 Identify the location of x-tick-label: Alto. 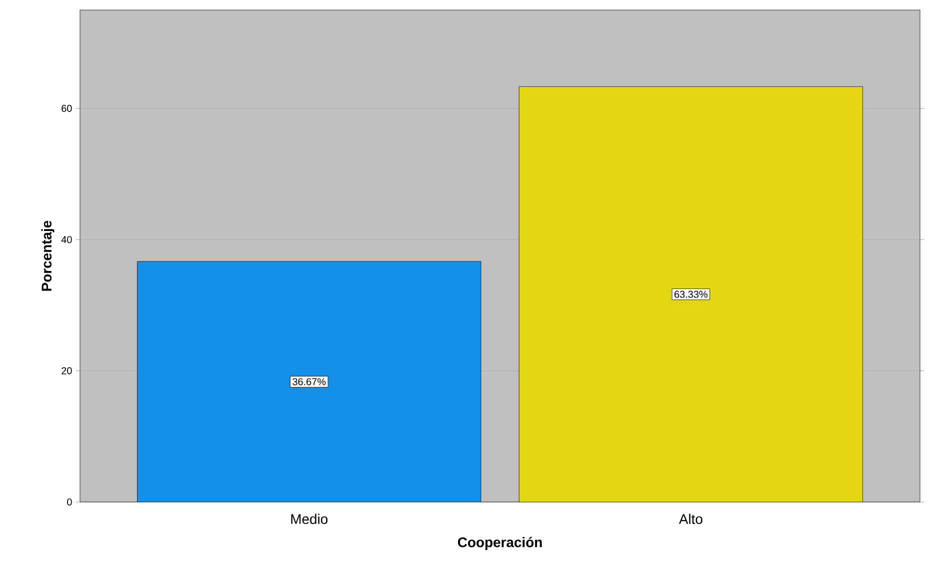
(690, 519).